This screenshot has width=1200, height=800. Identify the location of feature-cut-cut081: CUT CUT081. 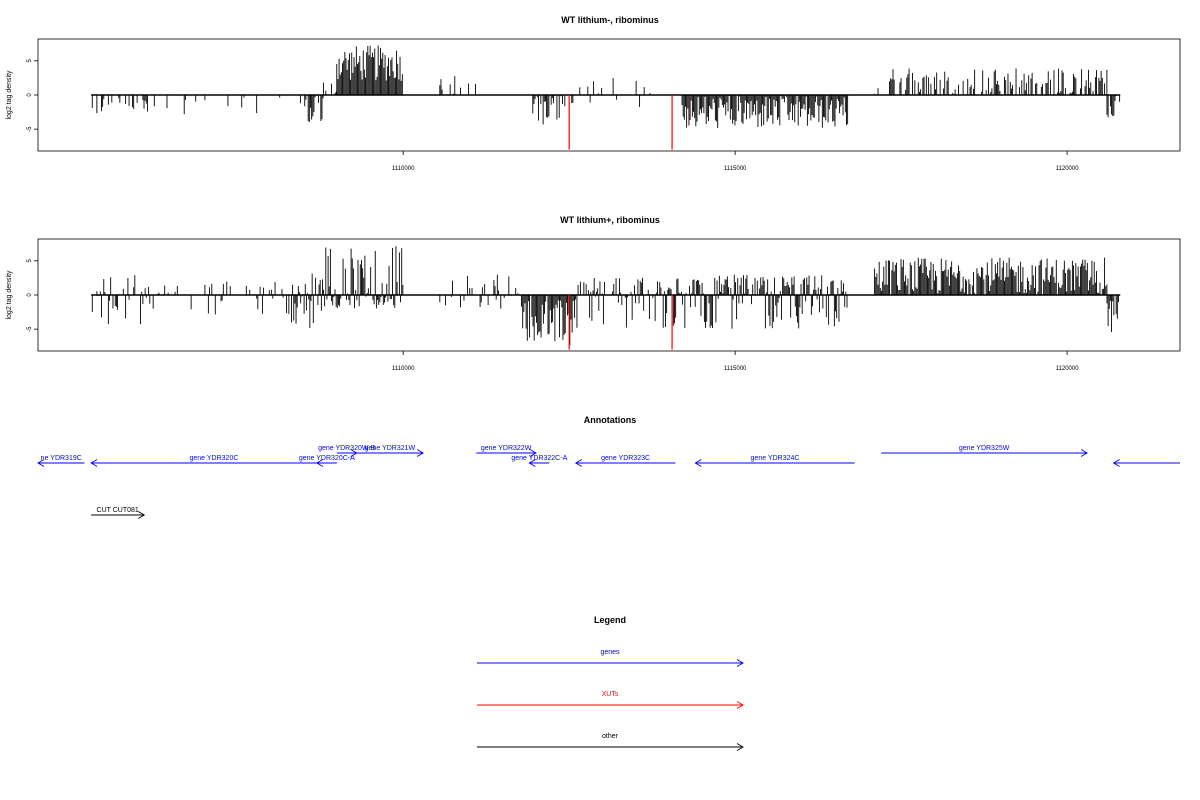
(118, 513).